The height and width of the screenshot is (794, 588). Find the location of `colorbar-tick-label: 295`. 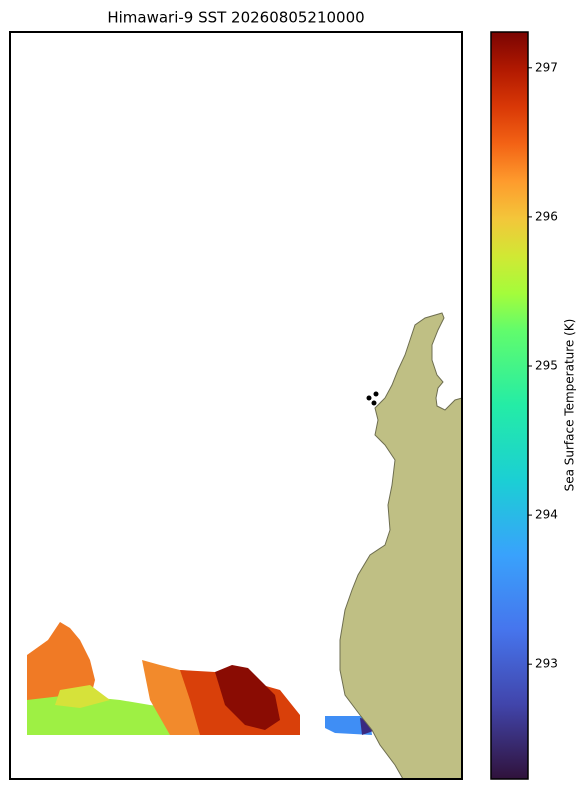

colorbar-tick-label: 295 is located at coordinates (546, 365).